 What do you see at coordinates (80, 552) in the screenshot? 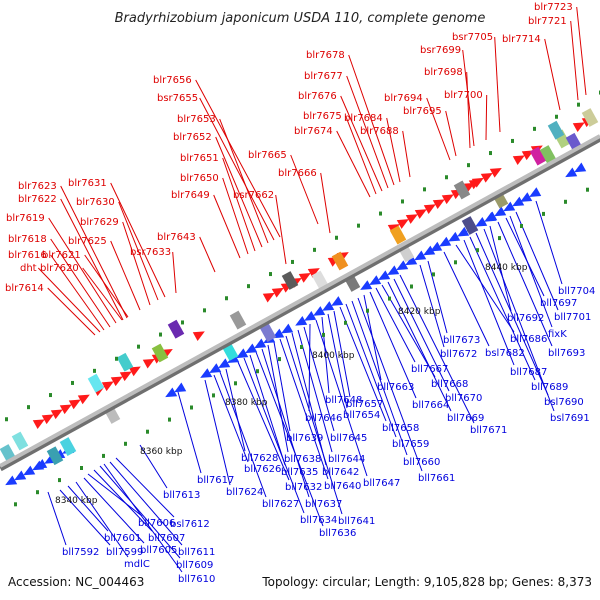
I see `gene-label-bll7592: bll7592` at bounding box center [80, 552].